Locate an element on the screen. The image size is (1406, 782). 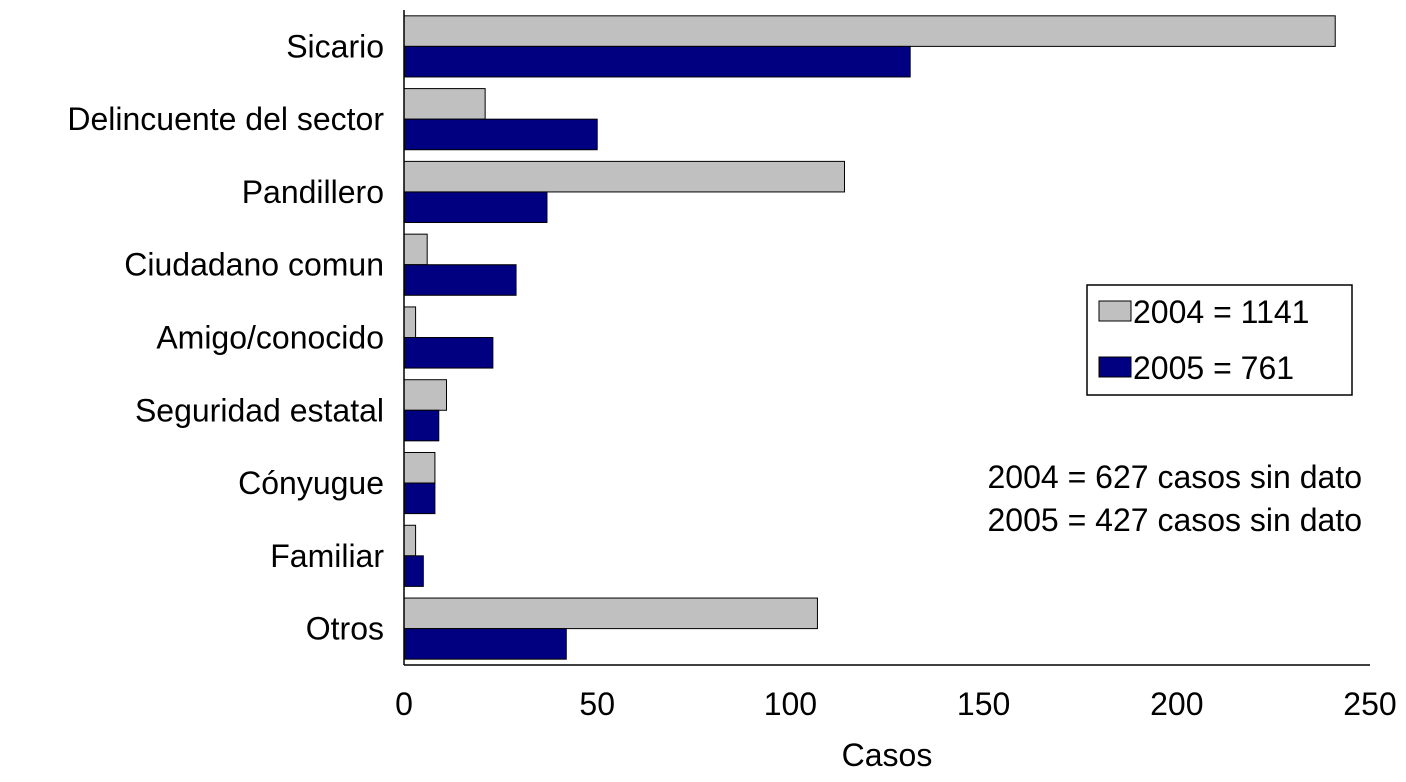
note-2004-missing: 2004 = 627 casos sin dato is located at coordinates (1175, 477).